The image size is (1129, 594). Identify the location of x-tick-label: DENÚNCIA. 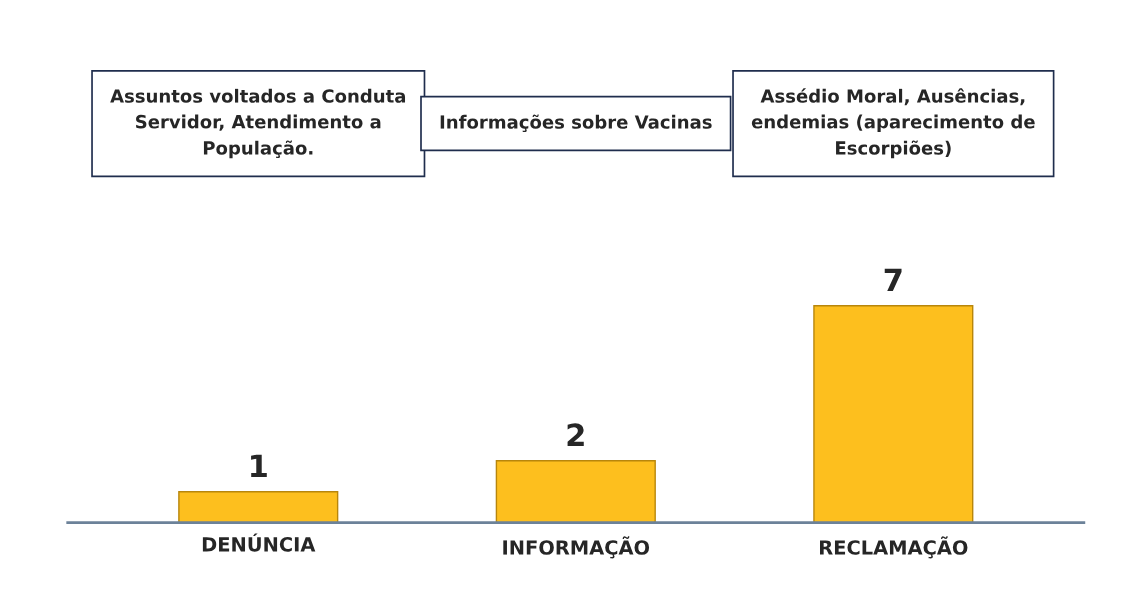
(259, 542).